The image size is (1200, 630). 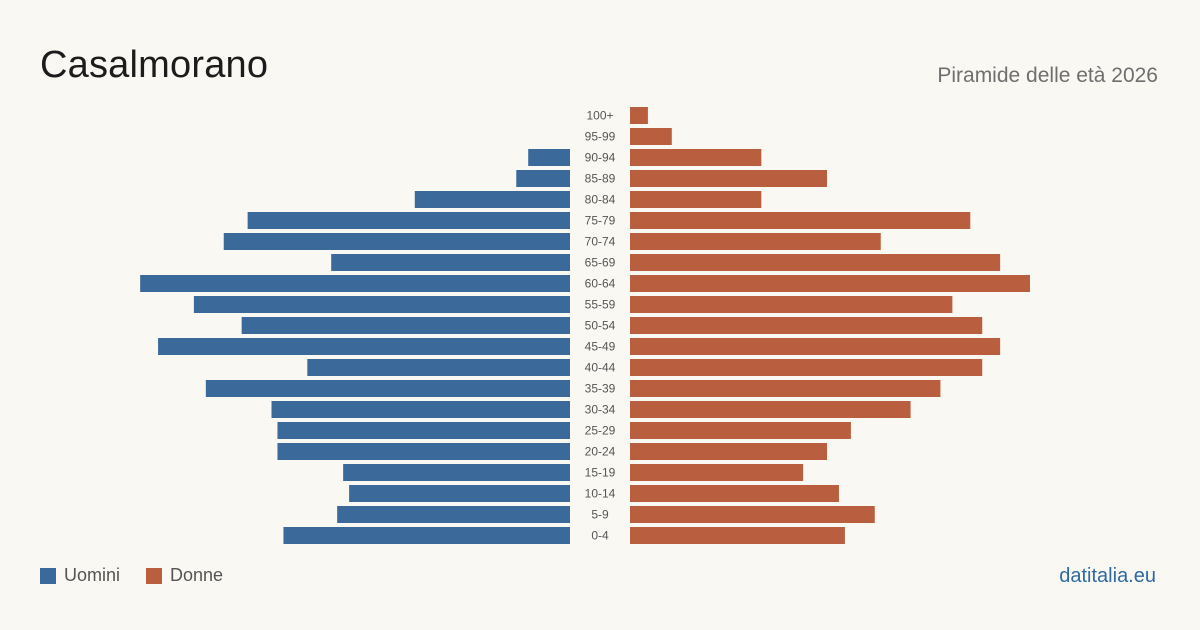 I want to click on age-label-65-69: 65-69, so click(x=600, y=263).